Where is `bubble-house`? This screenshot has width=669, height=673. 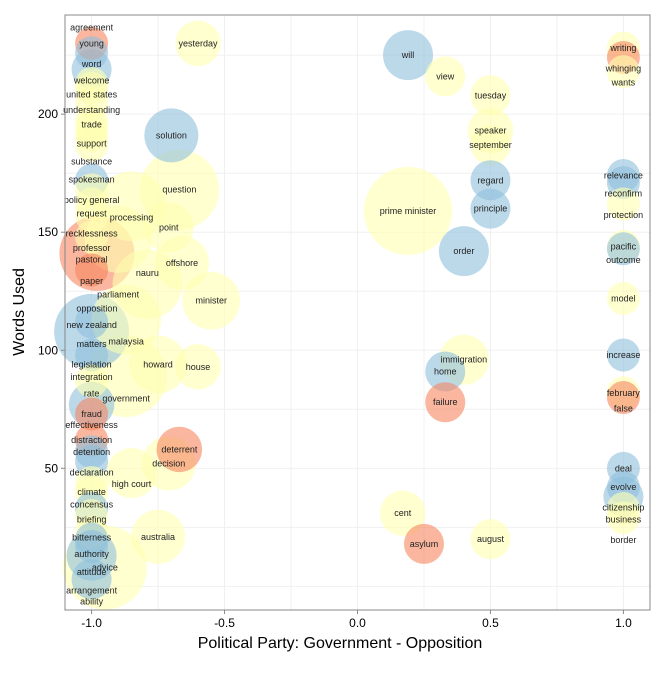 bubble-house is located at coordinates (198, 367).